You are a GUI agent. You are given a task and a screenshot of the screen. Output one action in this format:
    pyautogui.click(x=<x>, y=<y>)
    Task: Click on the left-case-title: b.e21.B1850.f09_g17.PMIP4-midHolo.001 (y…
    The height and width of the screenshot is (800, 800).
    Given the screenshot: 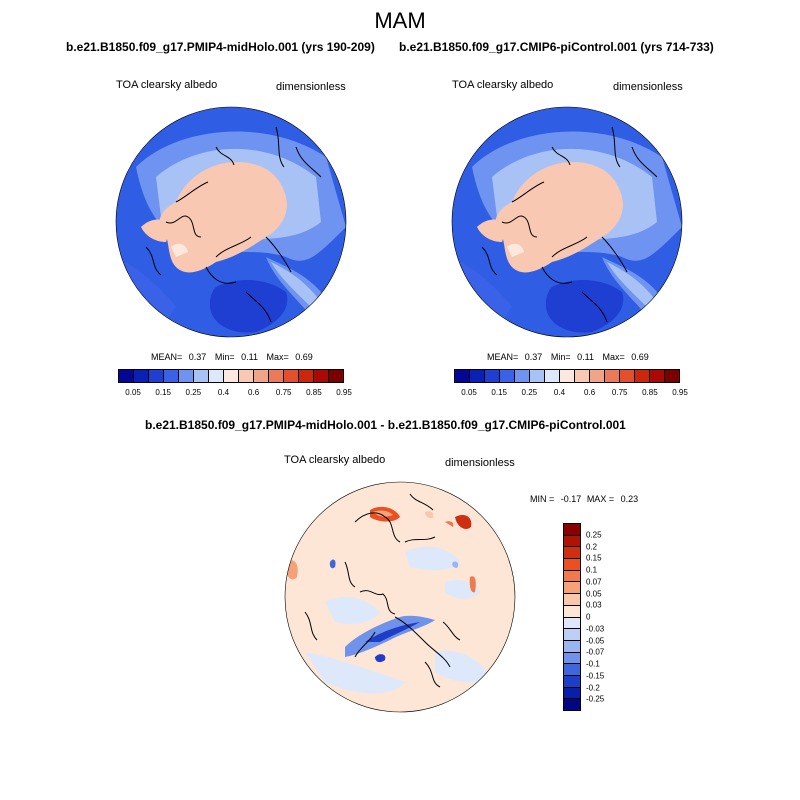 What is the action you would take?
    pyautogui.click(x=220, y=47)
    